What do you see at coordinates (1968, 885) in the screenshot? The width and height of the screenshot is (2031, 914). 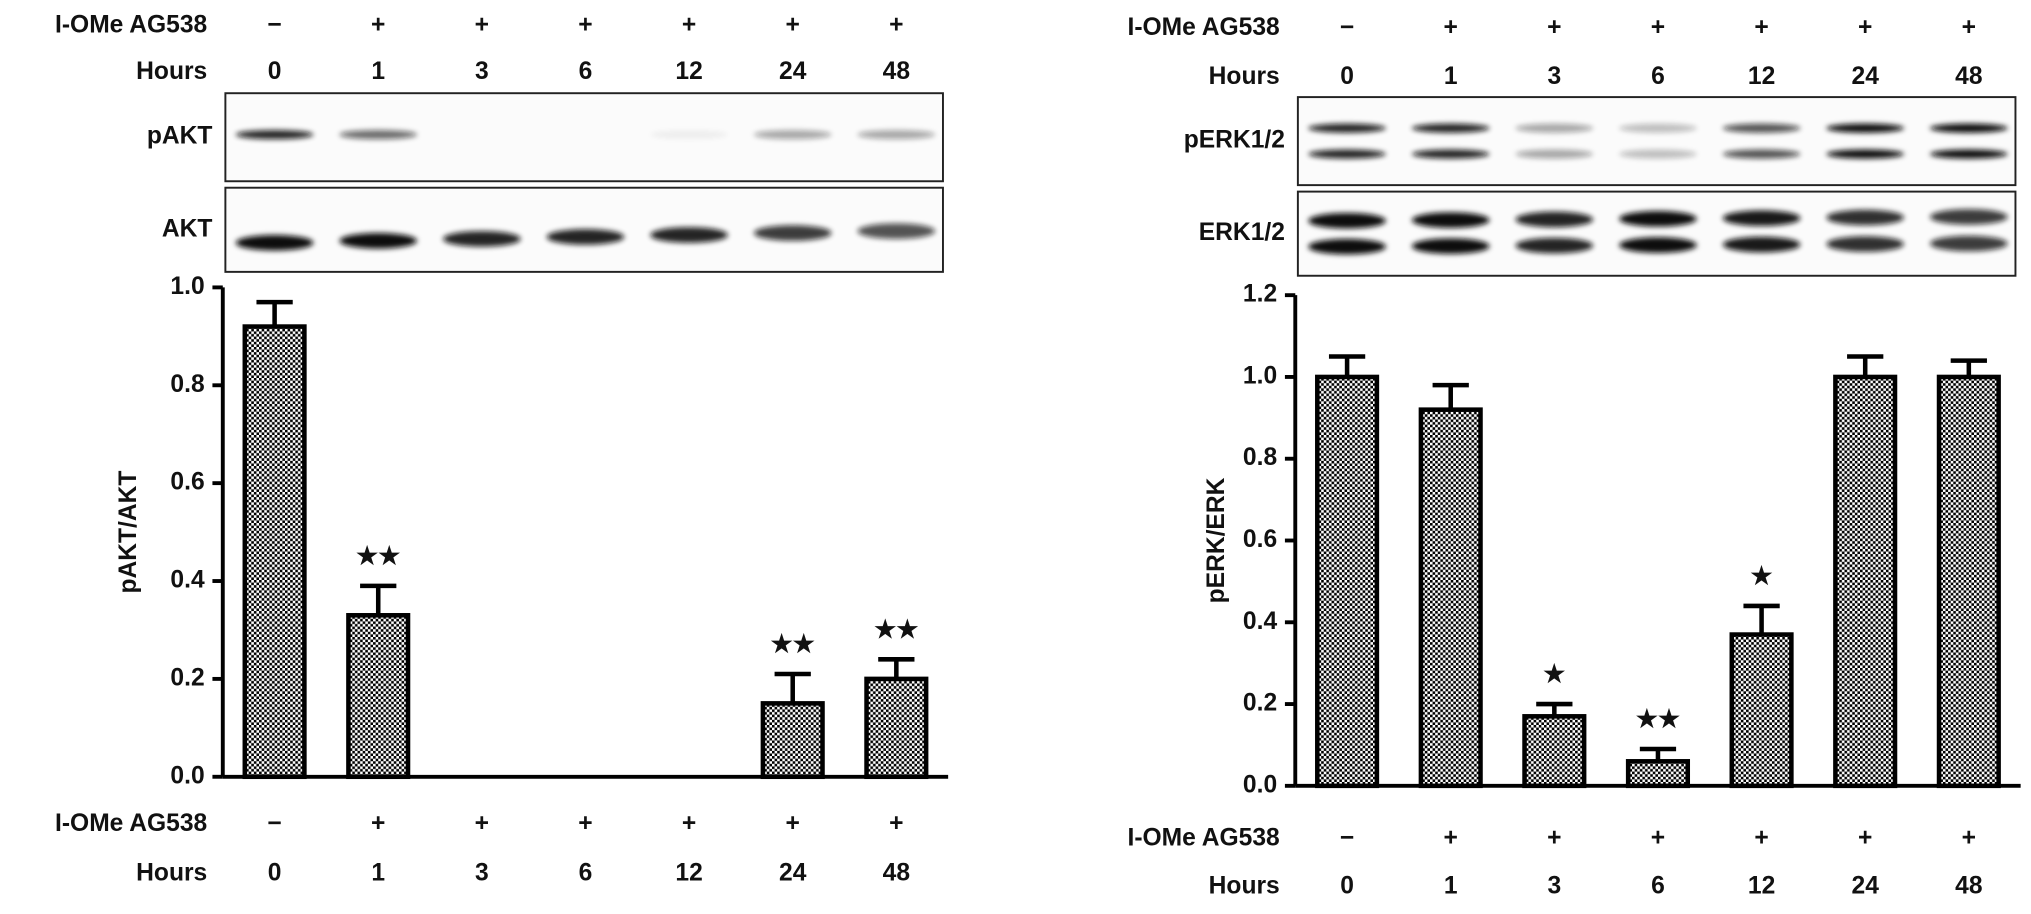 I see `bottom-hours-label: 48` at bounding box center [1968, 885].